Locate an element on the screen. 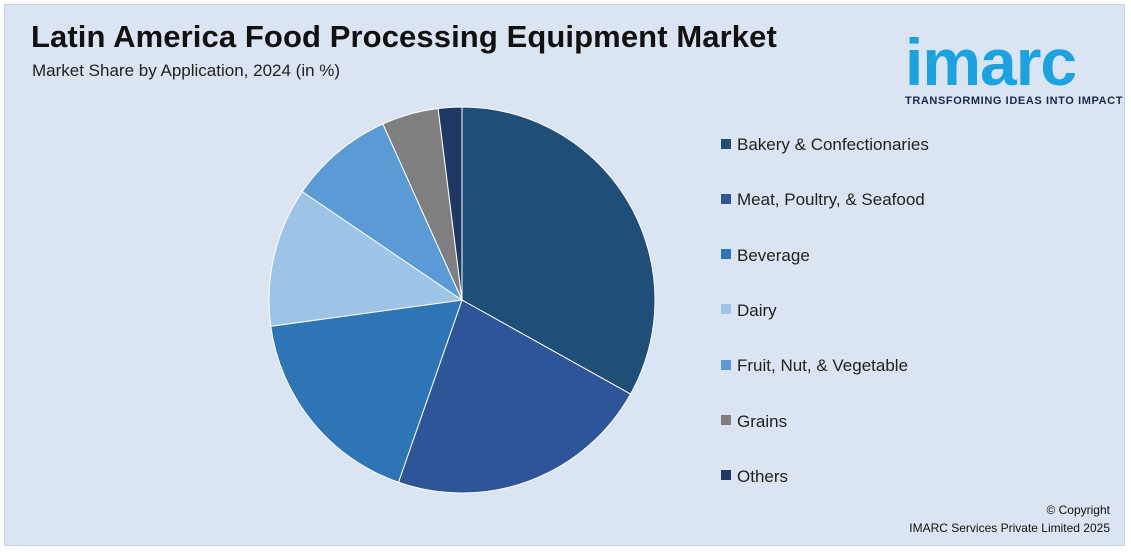  legend-label: Dairy is located at coordinates (757, 310).